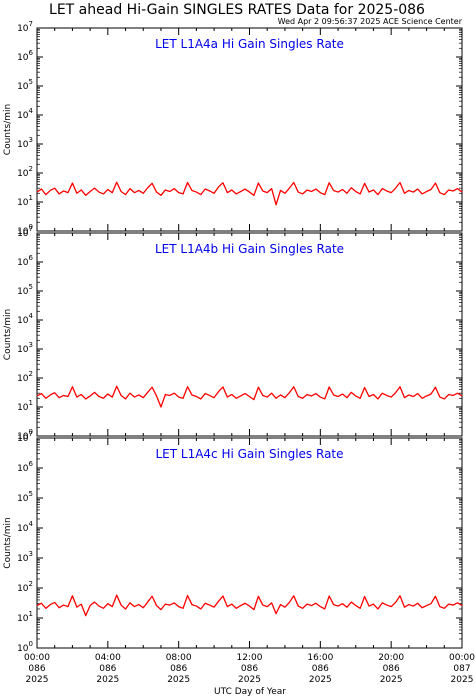  I want to click on x-tick-time: 04:00, so click(108, 658).